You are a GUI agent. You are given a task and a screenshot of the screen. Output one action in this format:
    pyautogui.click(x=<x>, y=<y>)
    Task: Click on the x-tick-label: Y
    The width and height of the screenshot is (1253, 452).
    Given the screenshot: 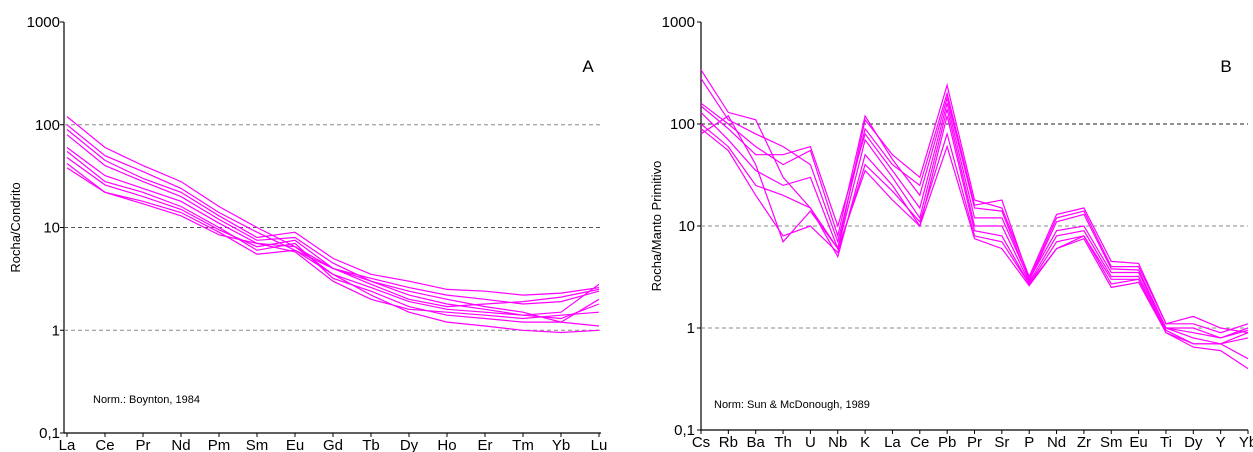 What is the action you would take?
    pyautogui.click(x=1221, y=442)
    